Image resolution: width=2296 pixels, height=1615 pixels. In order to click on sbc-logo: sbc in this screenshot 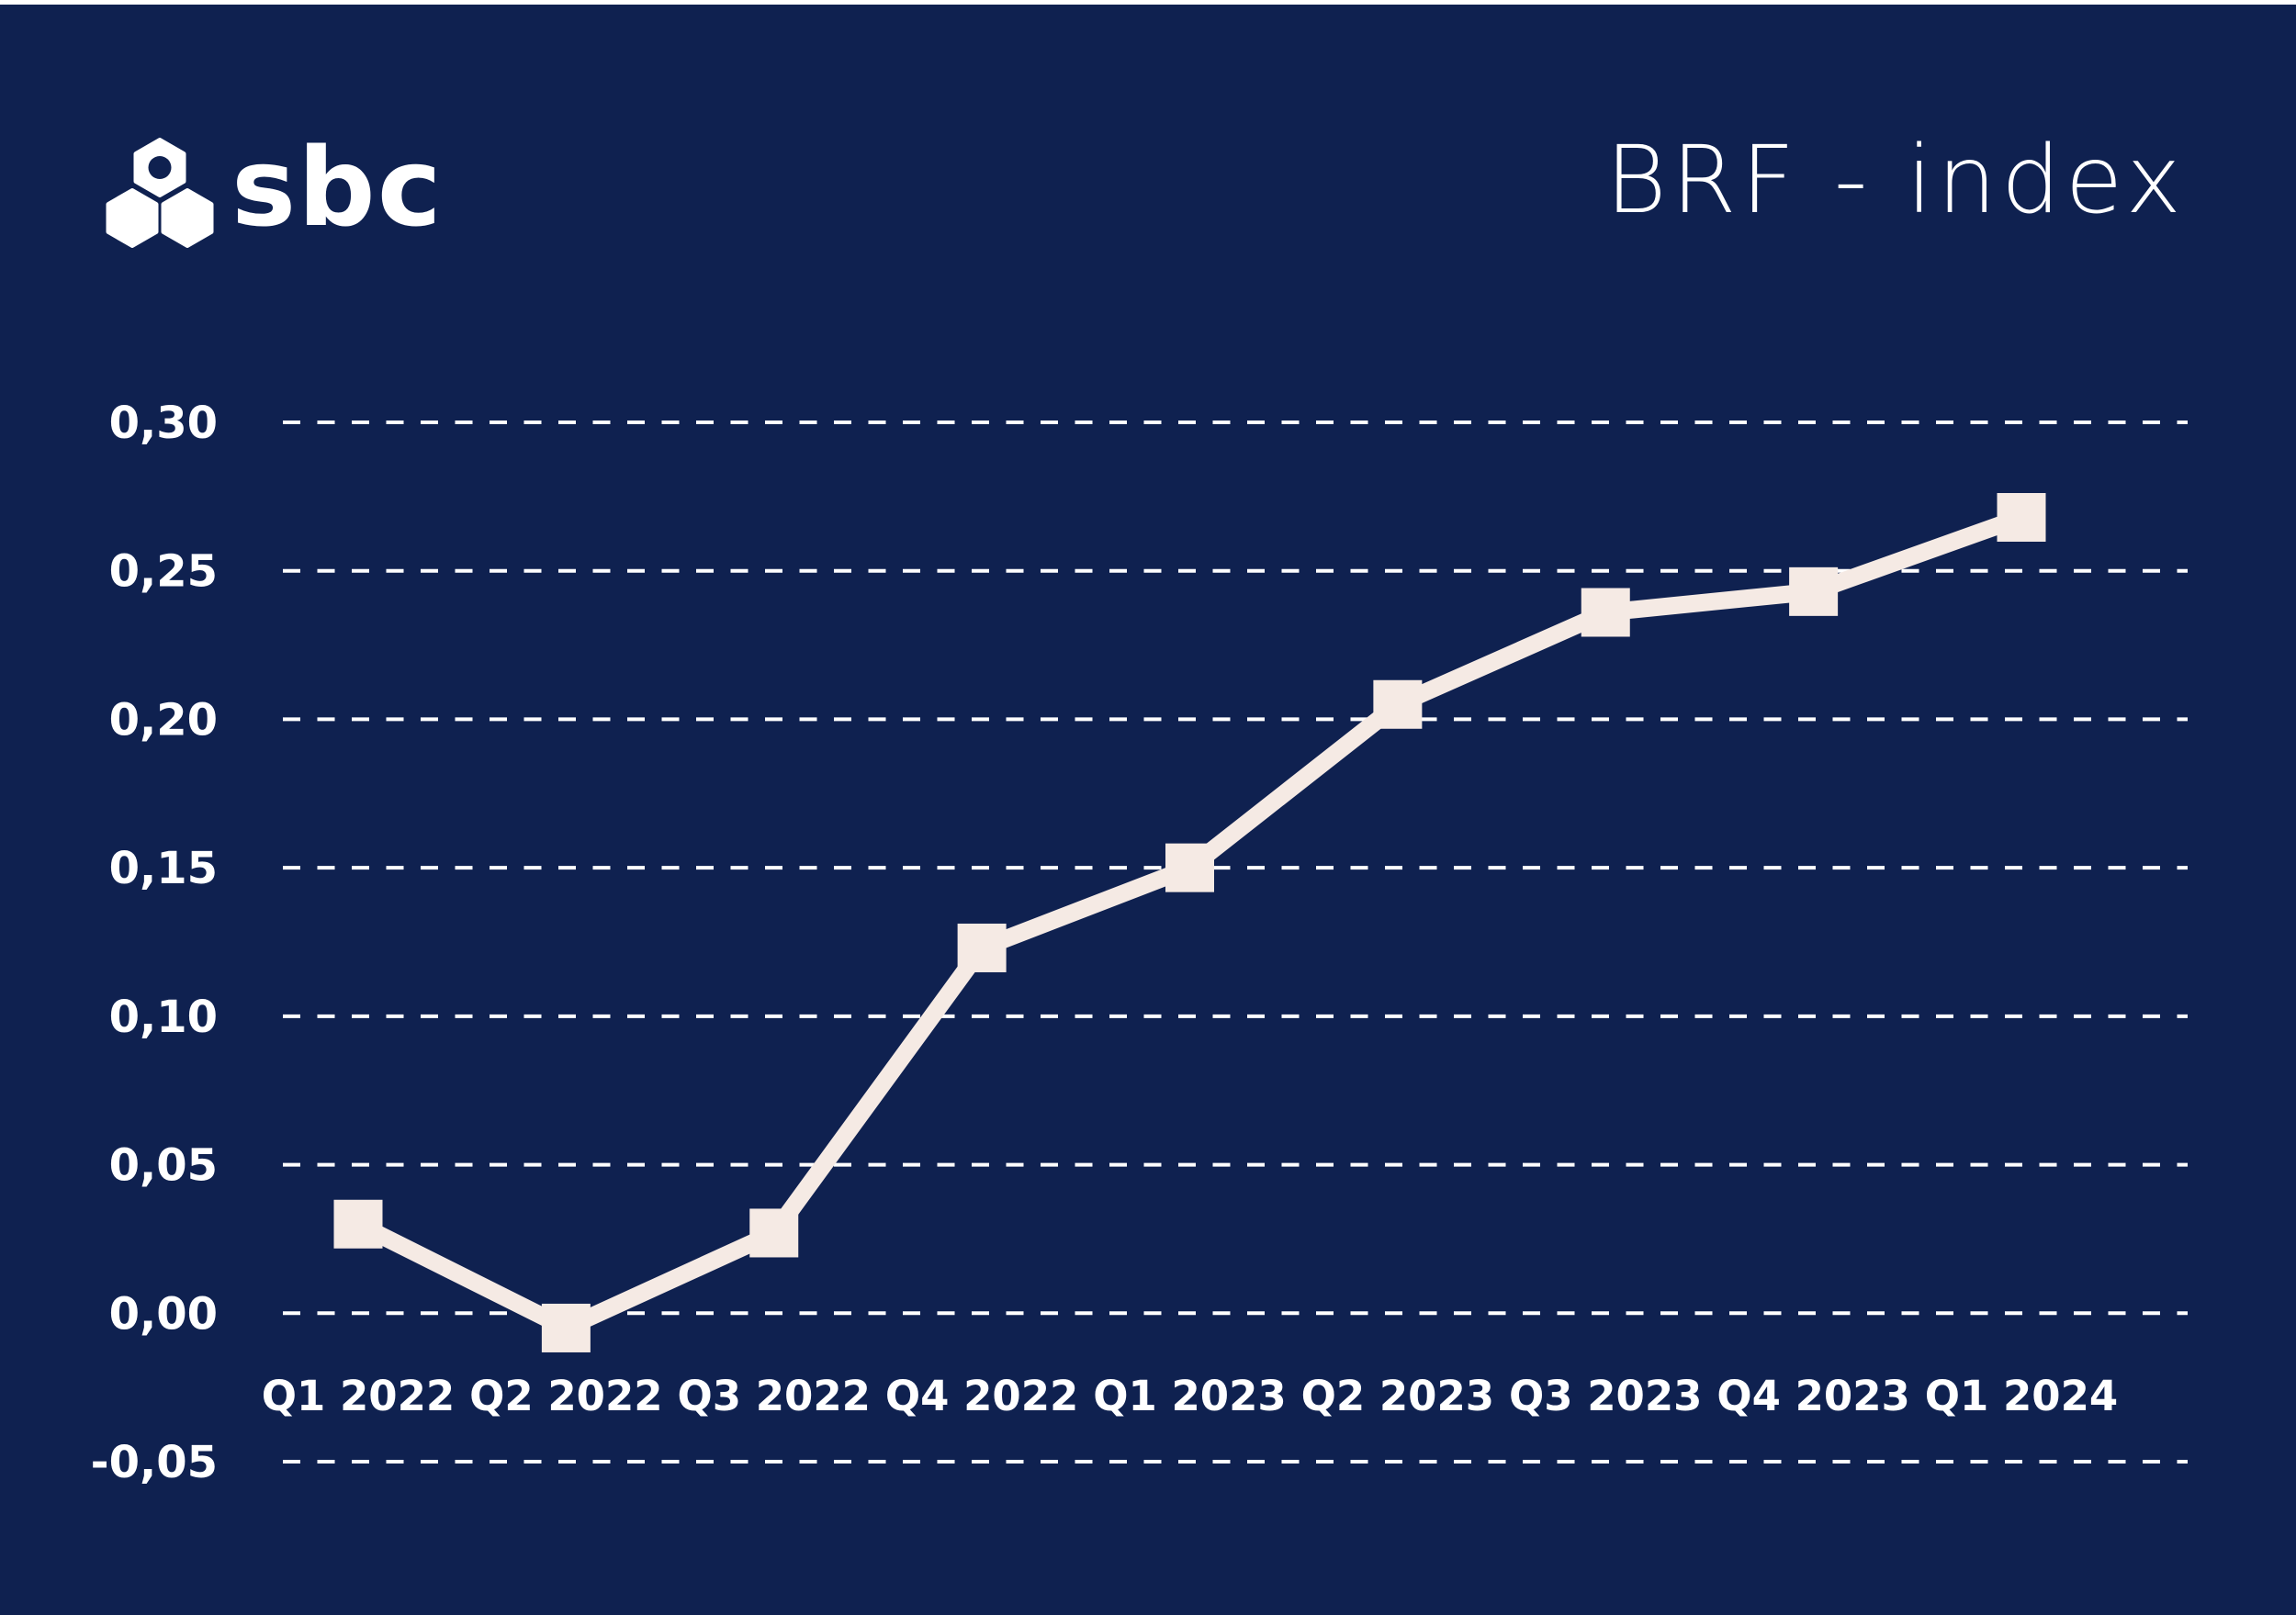, I will do `click(274, 190)`.